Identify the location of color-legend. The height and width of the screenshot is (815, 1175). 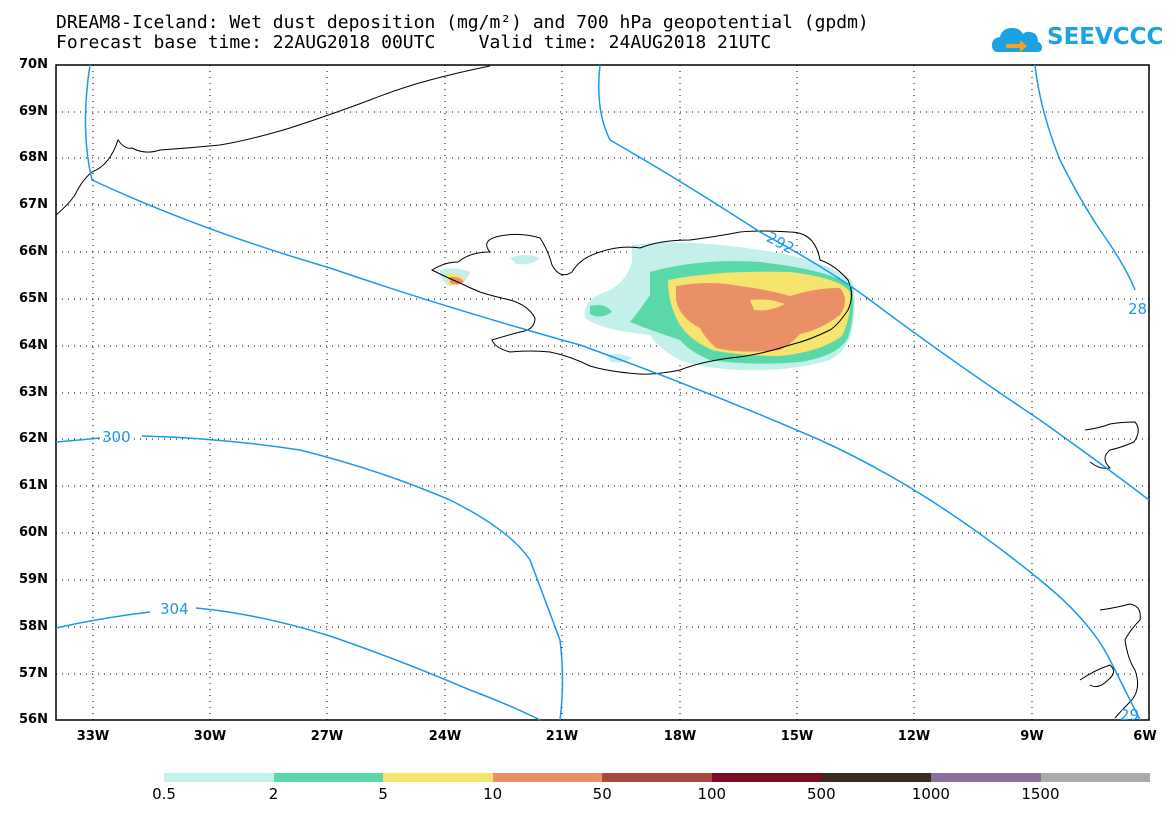
(657, 777).